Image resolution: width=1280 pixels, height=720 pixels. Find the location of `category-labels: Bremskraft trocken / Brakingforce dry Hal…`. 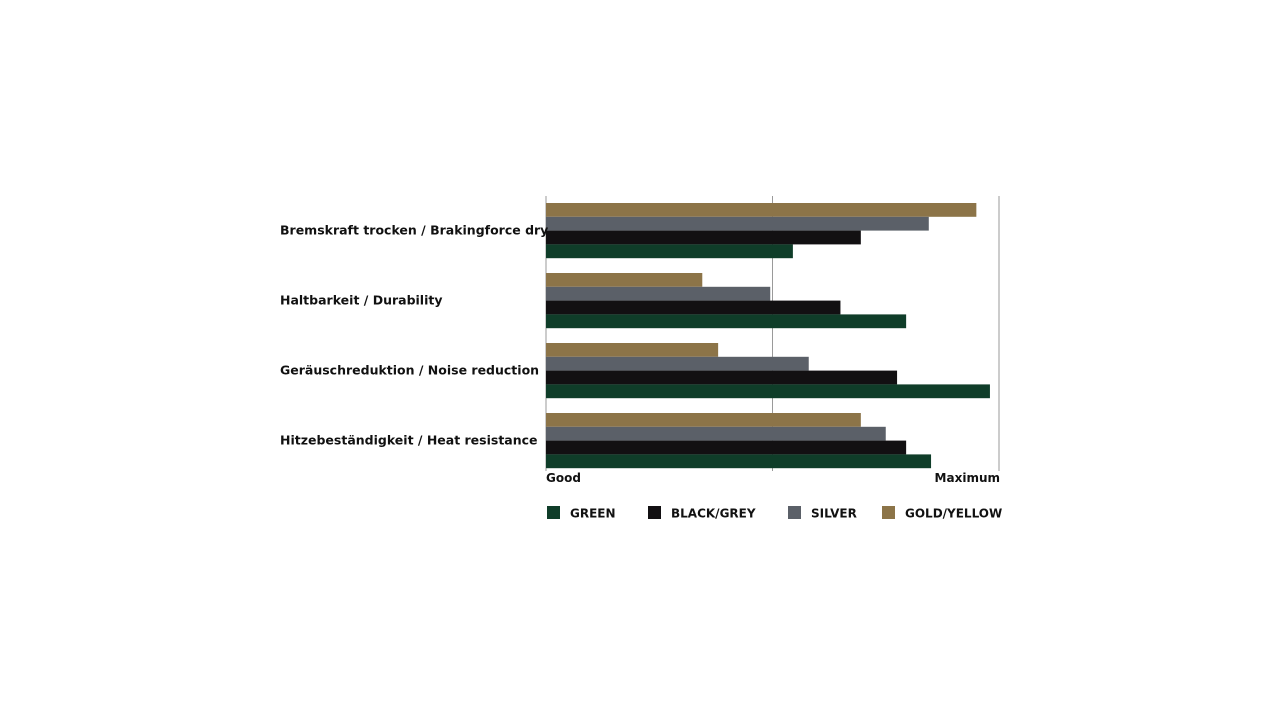

category-labels: Bremskraft trocken / Brakingforce dry Hal… is located at coordinates (414, 335).